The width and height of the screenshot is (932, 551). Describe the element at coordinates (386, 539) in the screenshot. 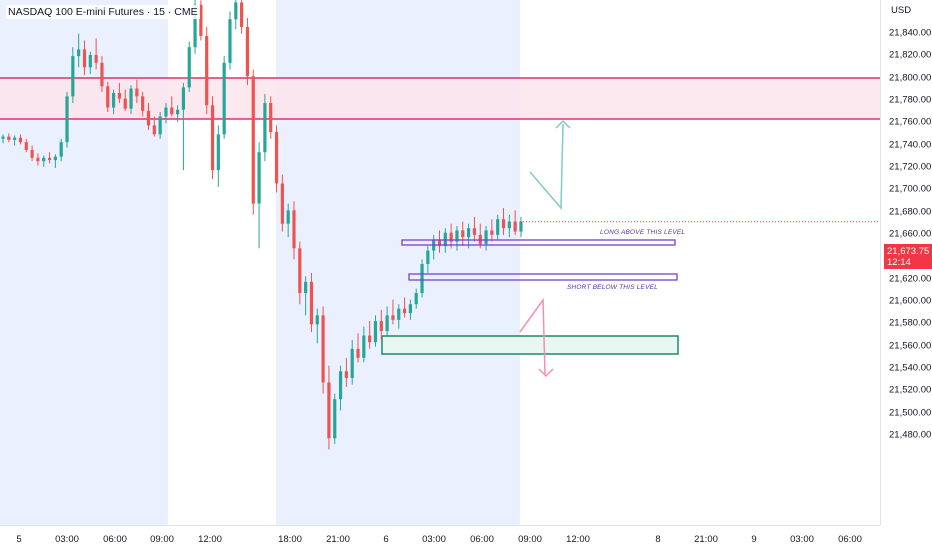

I see `time-tick-label: 6` at that location.